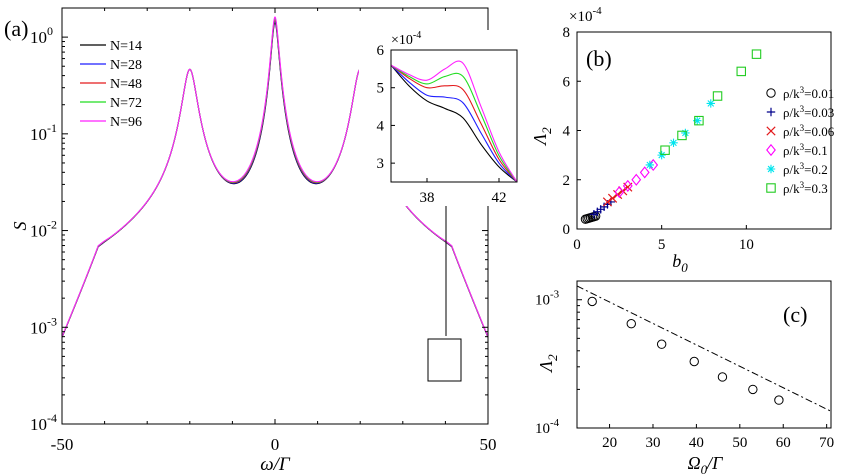 Image resolution: width=861 pixels, height=475 pixels. What do you see at coordinates (381, 89) in the screenshot?
I see `inset-y-tick-label: 5` at bounding box center [381, 89].